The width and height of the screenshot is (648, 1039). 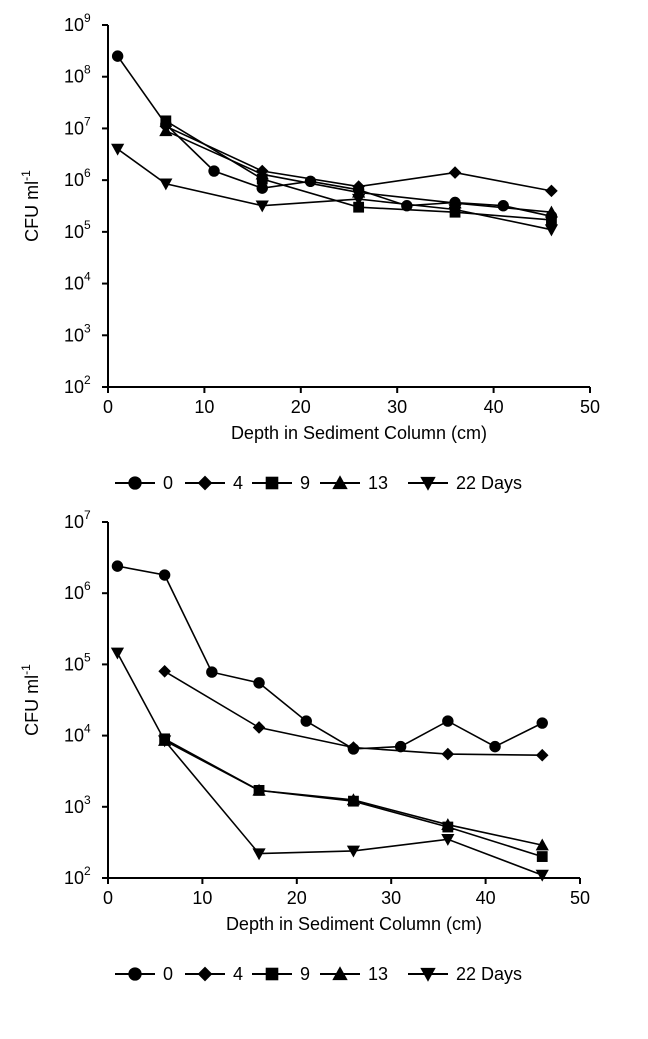 I want to click on y-tick-label: 10⁵, so click(x=77, y=230).